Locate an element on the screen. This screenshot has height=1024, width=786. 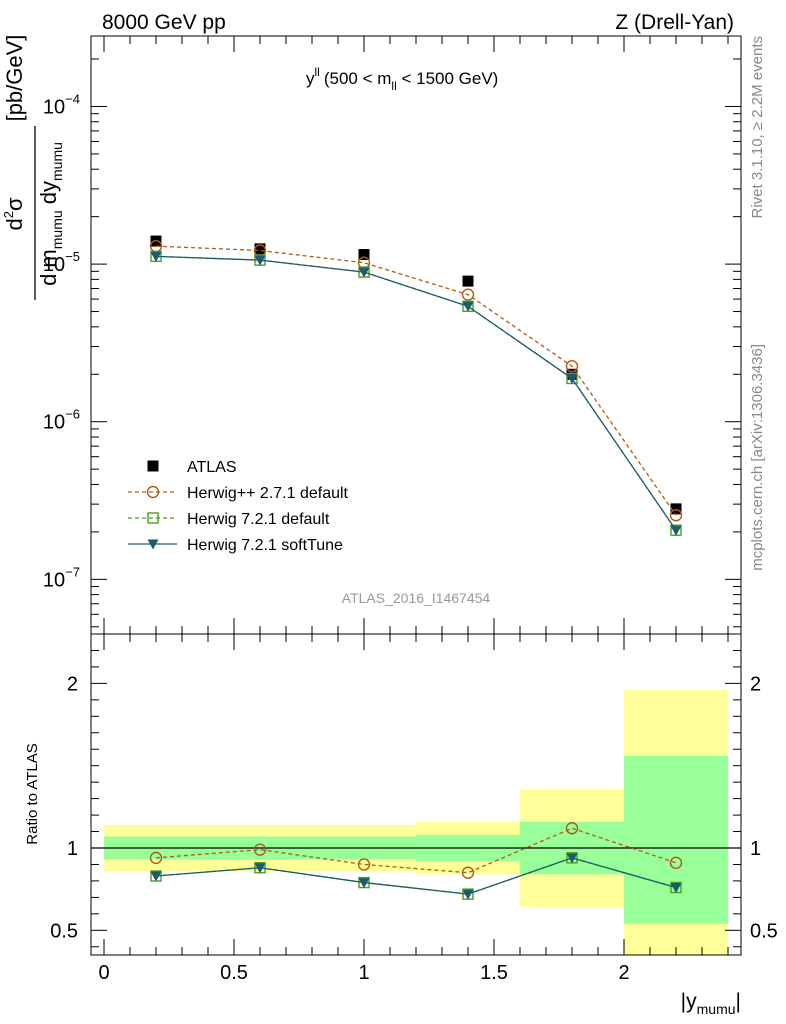
ratio-y-tick-label: 0.5 is located at coordinates (64, 931).